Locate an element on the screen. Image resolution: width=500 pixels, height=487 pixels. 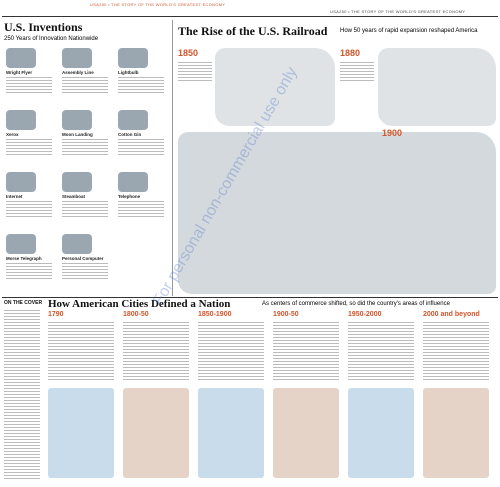
invention-name: Xerox is located at coordinates (12, 134).